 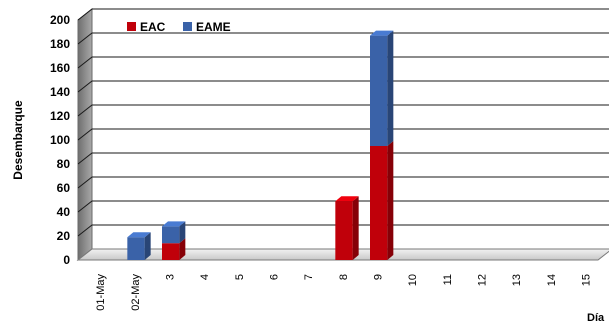 What do you see at coordinates (587, 280) in the screenshot?
I see `x-tick-label: 15` at bounding box center [587, 280].